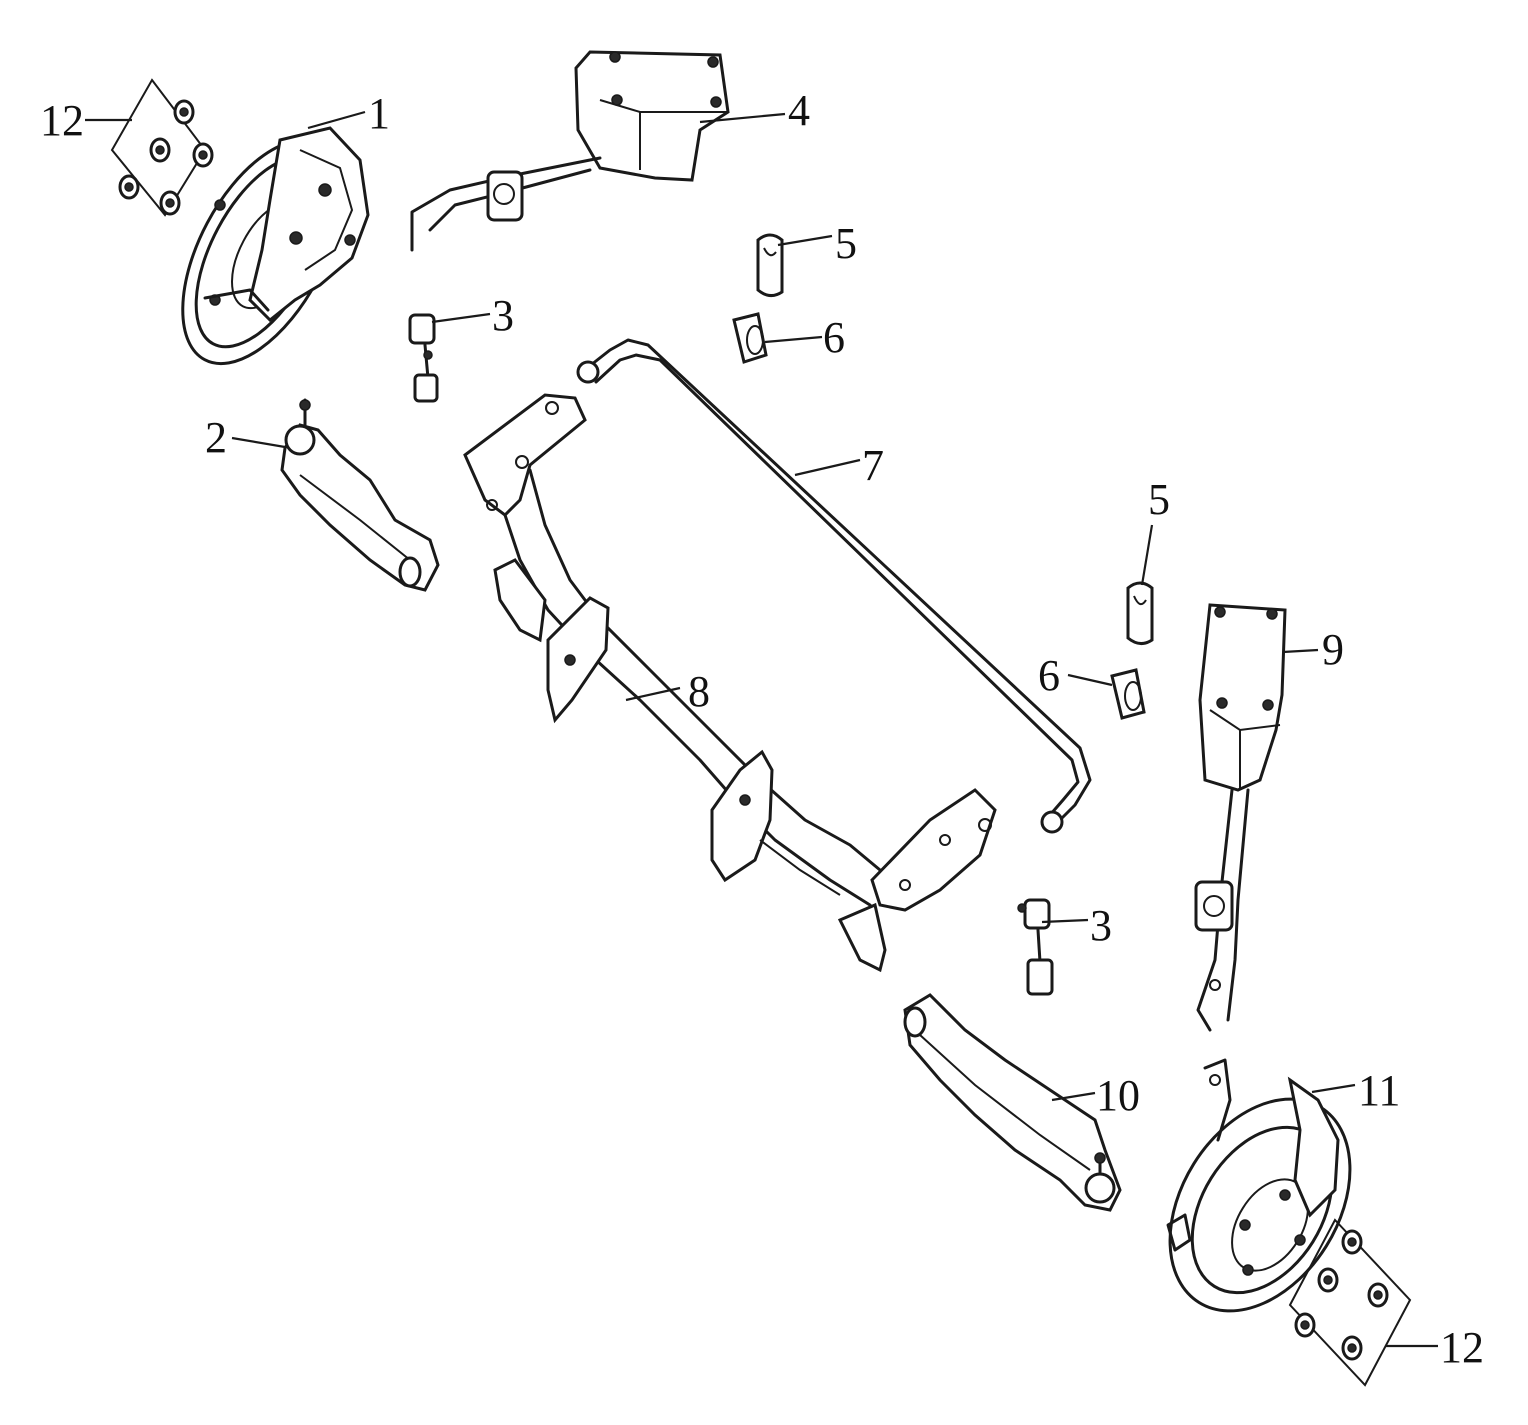 This screenshot has width=1528, height=1425. What do you see at coordinates (846, 243) in the screenshot?
I see `callout-5-upper: 5` at bounding box center [846, 243].